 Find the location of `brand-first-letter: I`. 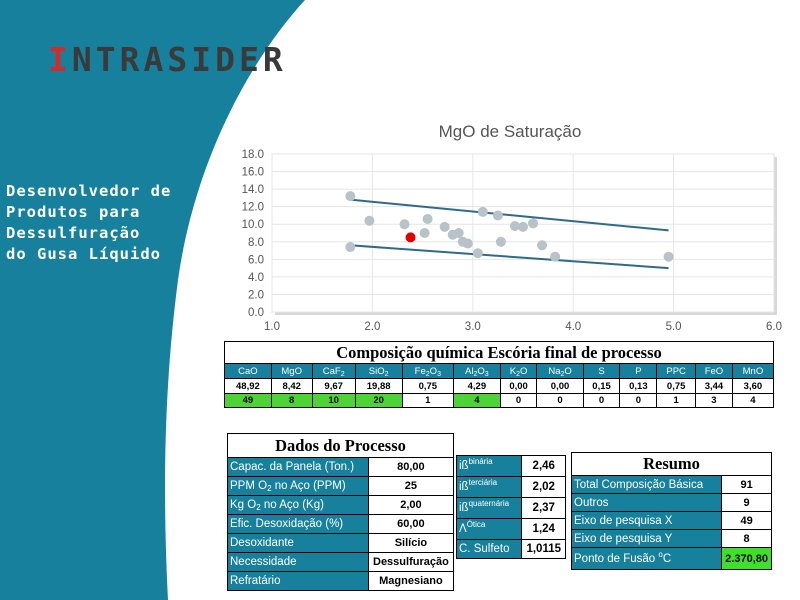

brand-first-letter: I is located at coordinates (60, 59).